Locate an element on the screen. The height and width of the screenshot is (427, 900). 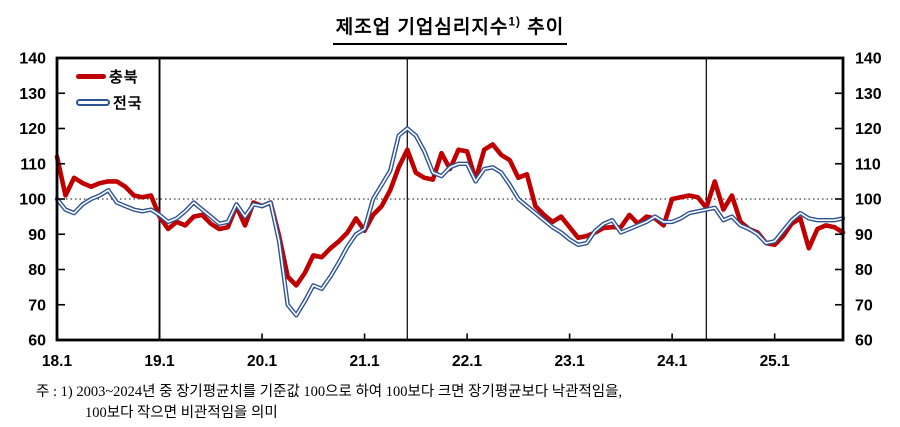
y-axis-label-left: 110 is located at coordinates (33, 164).